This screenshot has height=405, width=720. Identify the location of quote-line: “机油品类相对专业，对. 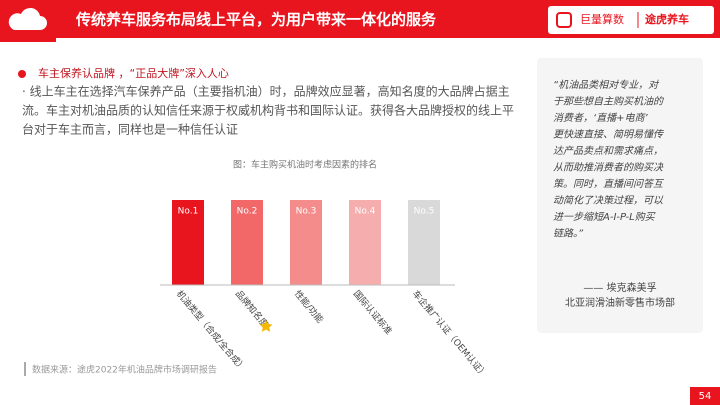
(606, 85).